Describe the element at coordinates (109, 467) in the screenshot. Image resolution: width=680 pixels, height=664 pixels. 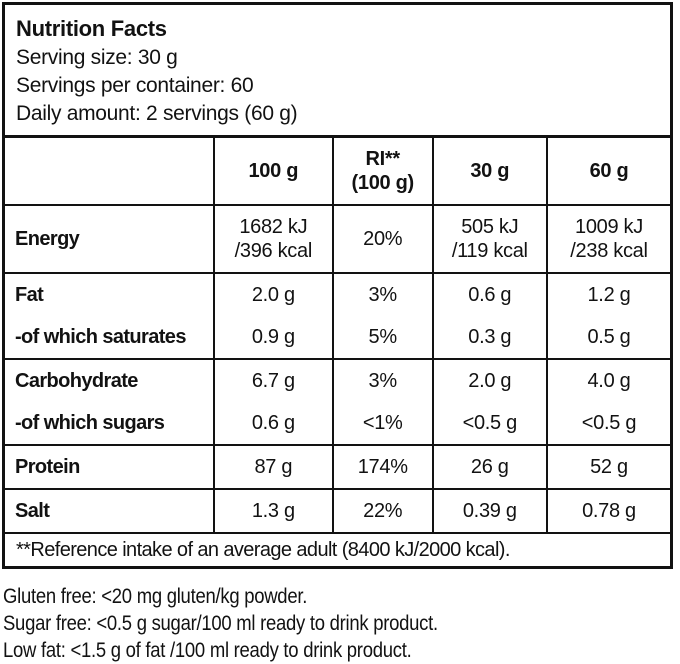
I see `row-label: Protein` at that location.